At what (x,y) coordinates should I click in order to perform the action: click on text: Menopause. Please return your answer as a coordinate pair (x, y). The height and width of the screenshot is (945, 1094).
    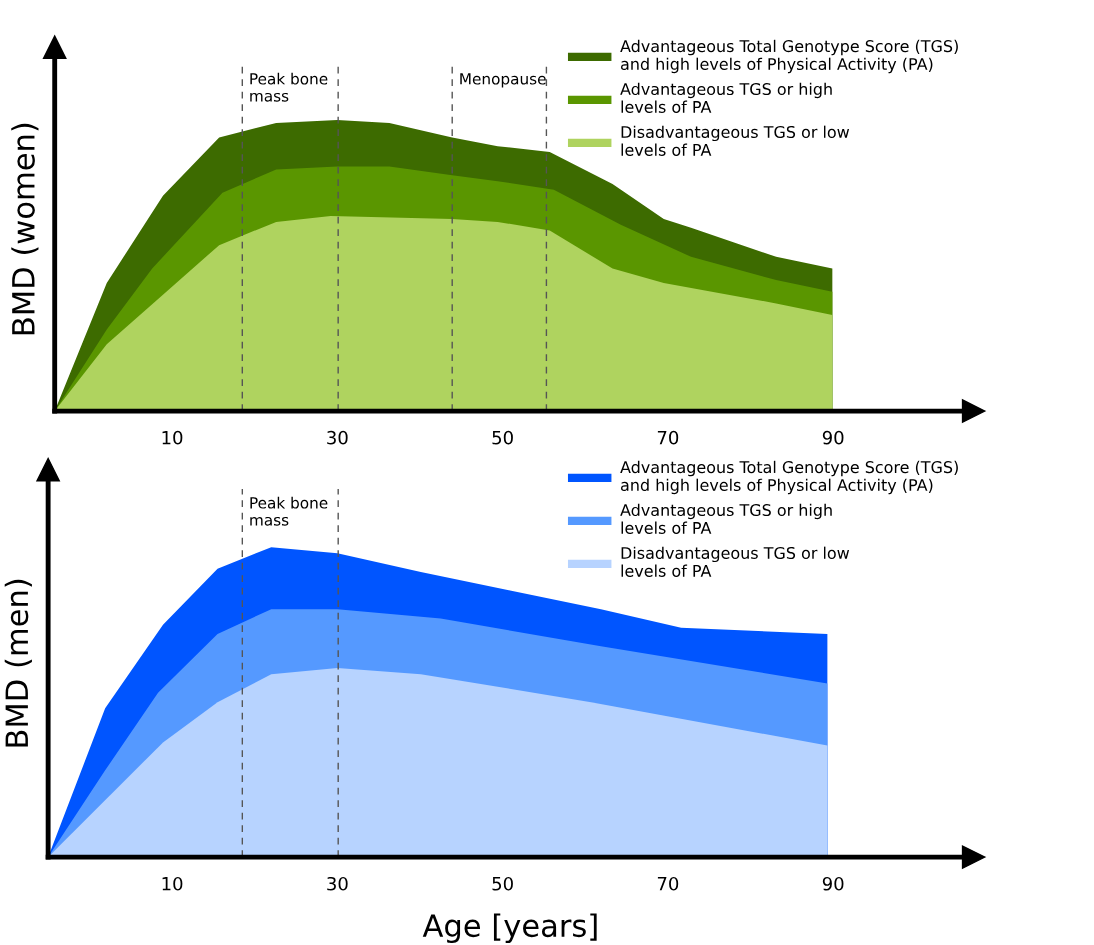
    Looking at the image, I should click on (503, 80).